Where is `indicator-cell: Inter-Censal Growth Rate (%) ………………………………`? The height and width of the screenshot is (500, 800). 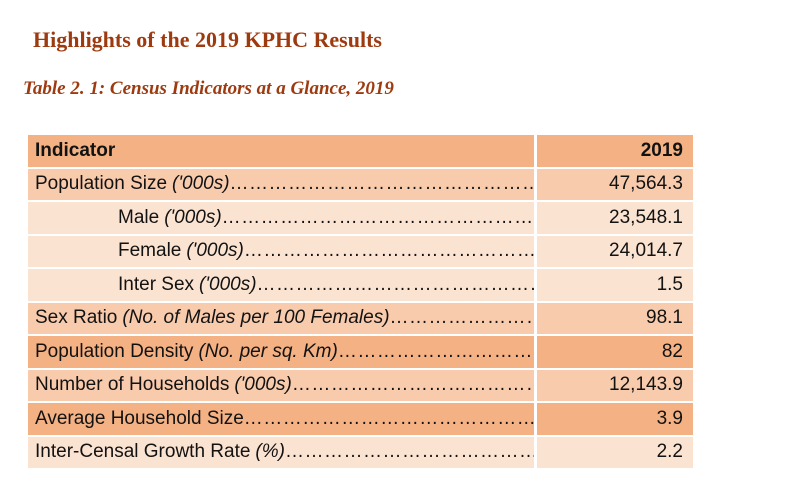
indicator-cell: Inter-Censal Growth Rate (%) ……………………………… is located at coordinates (281, 452).